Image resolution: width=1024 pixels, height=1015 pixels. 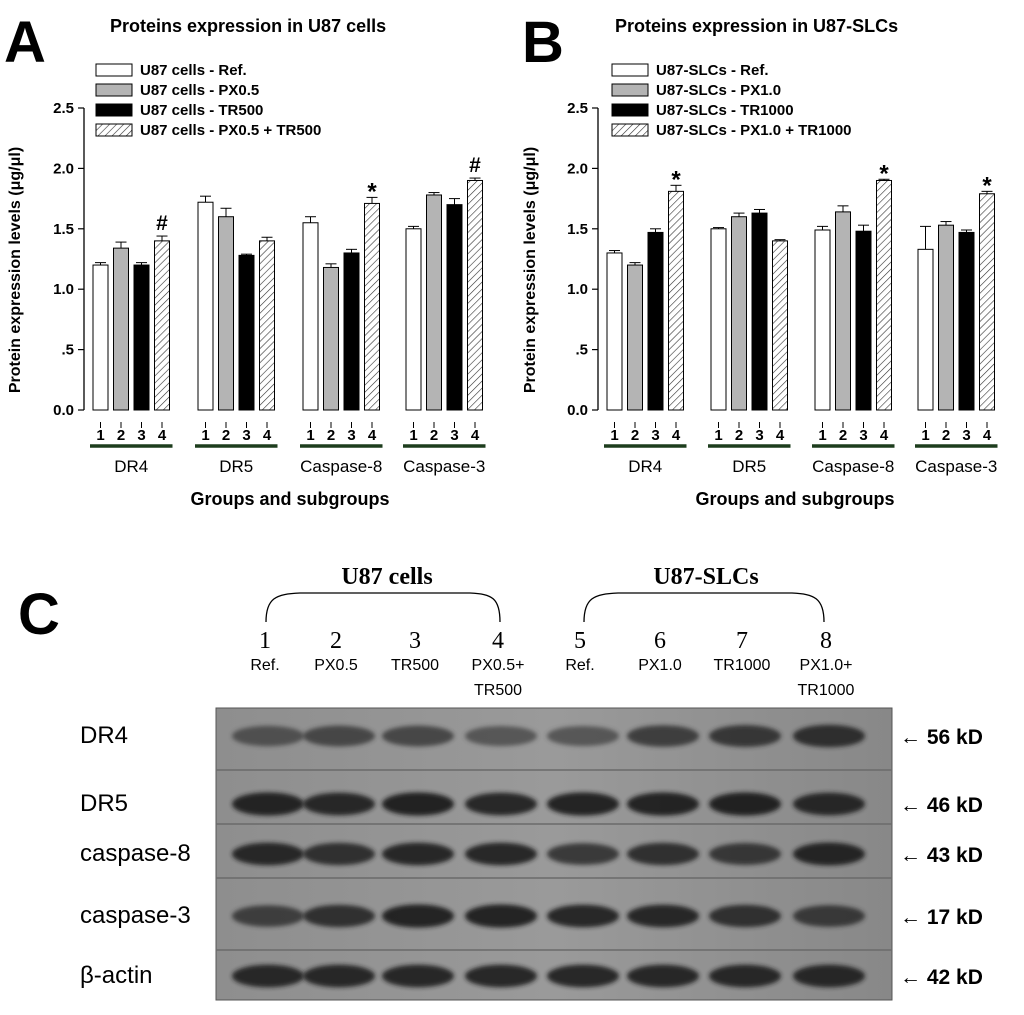 I want to click on panel-letter-c: C, so click(x=39, y=614).